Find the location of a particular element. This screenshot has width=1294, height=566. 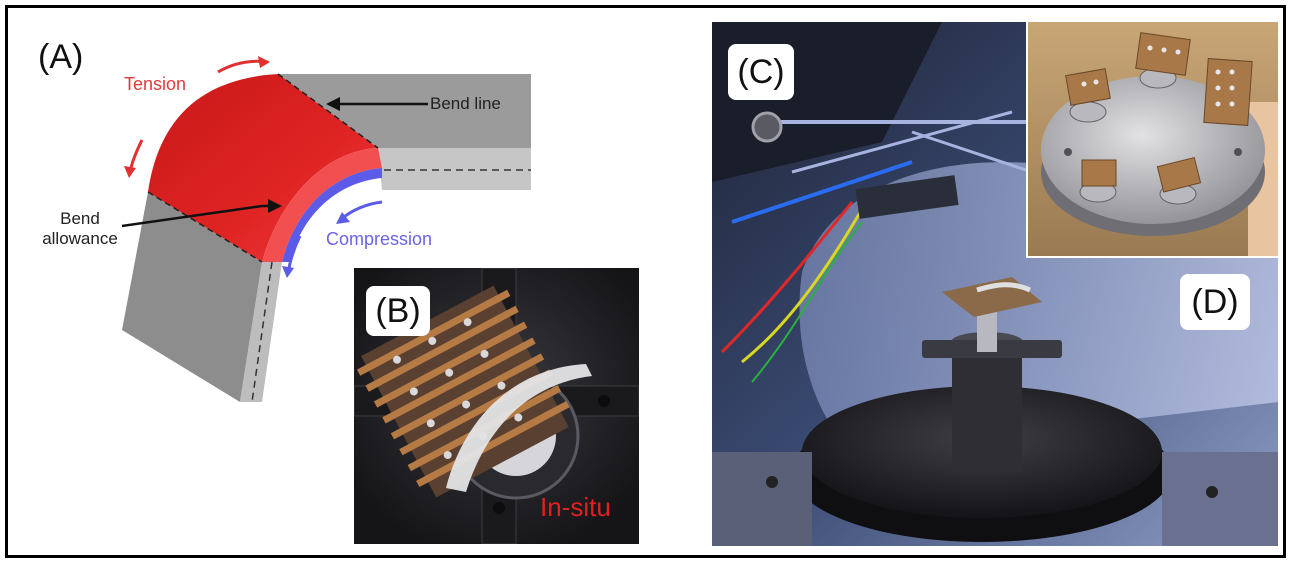

horizontal-arm-front is located at coordinates (454, 169).